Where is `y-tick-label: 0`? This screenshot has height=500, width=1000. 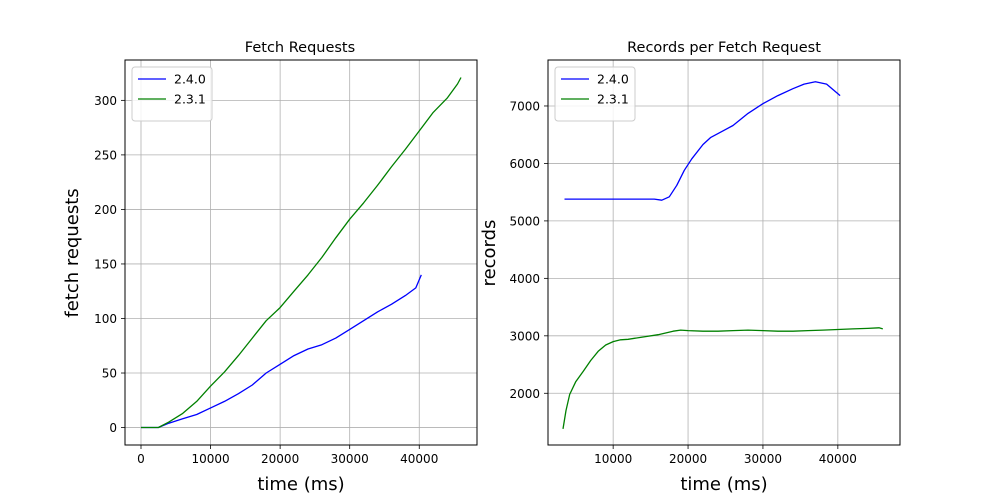
y-tick-label: 0 is located at coordinates (113, 428).